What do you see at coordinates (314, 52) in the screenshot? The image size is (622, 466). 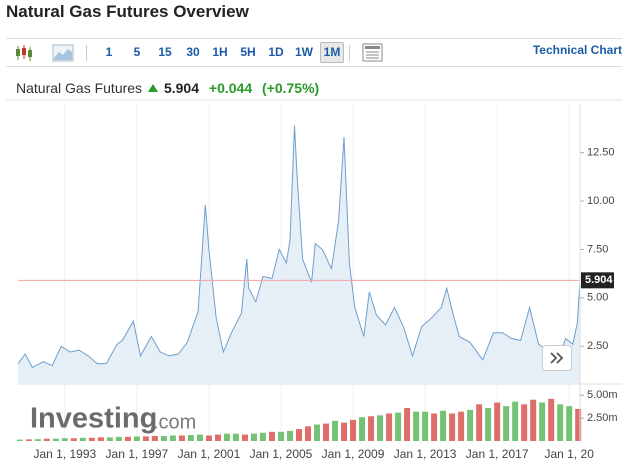 I see `toolbar: Technical Chart 1 5 15 30 1H 5H 1D 1W 1M` at bounding box center [314, 52].